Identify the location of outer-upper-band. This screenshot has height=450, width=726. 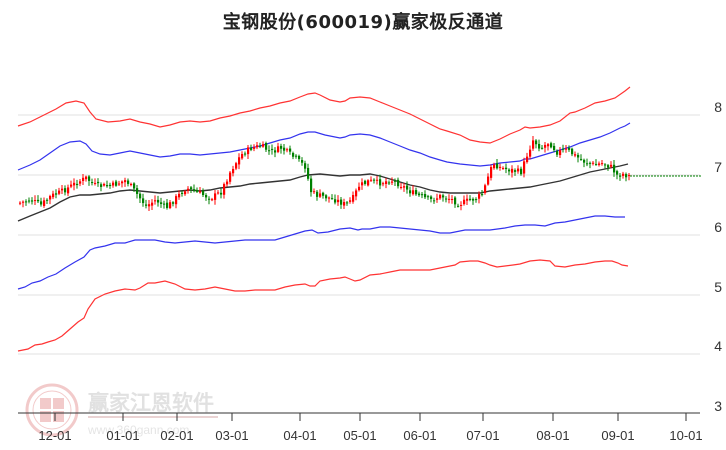
(324, 115).